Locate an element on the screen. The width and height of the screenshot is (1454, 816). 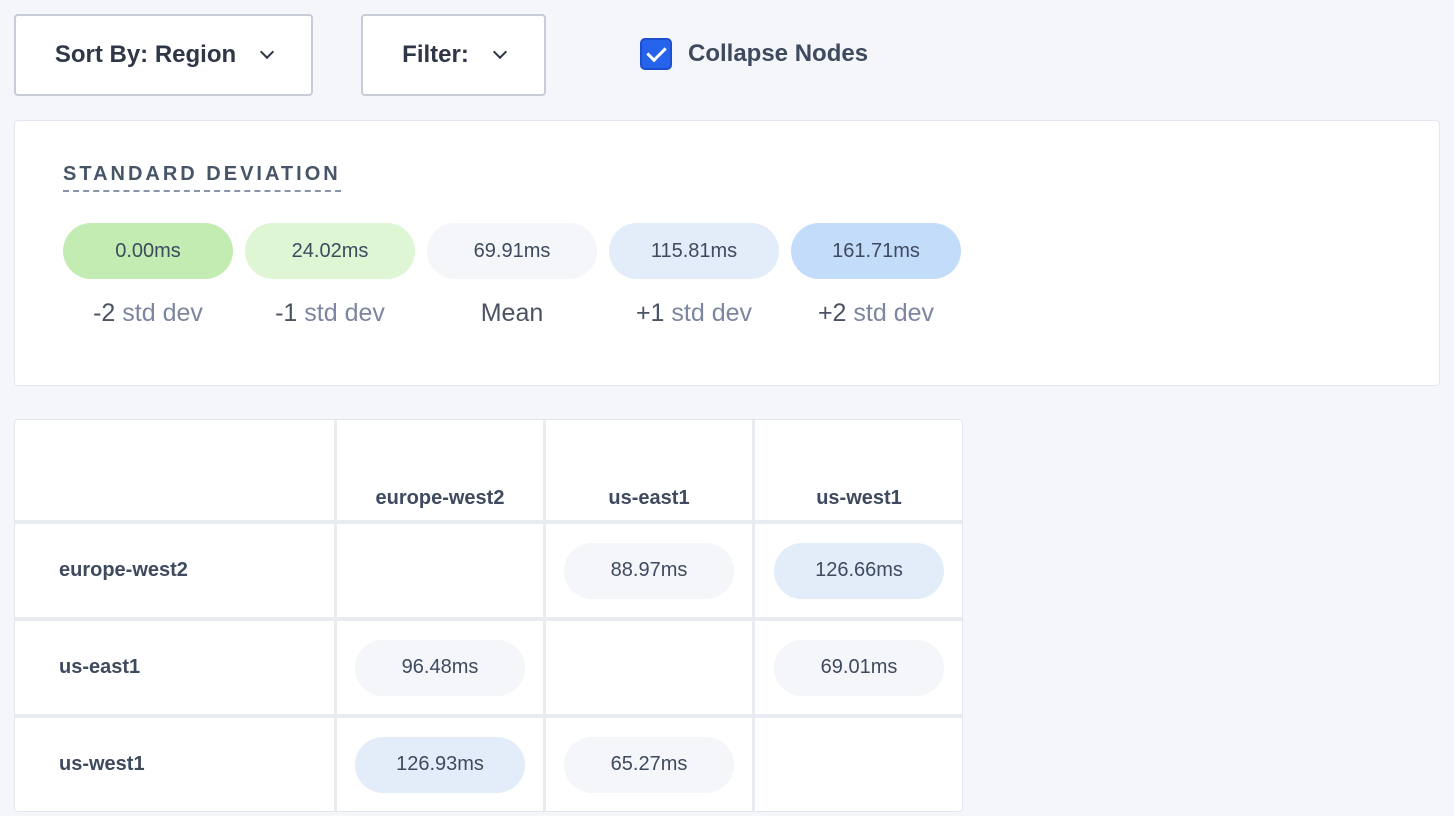
matrix-cell: 88.97ms is located at coordinates (649, 570).